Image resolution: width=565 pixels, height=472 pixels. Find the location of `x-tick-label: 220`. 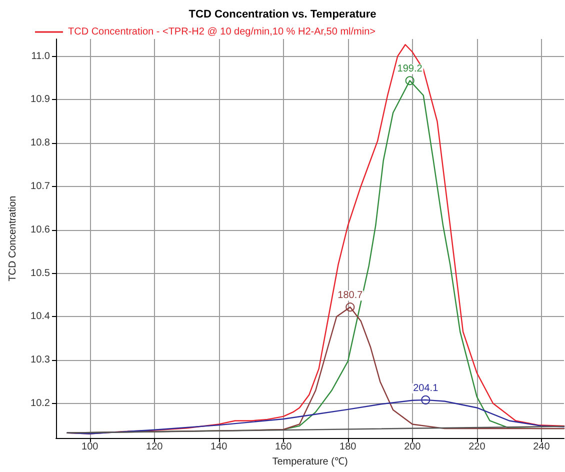

x-tick-label: 220 is located at coordinates (477, 447).